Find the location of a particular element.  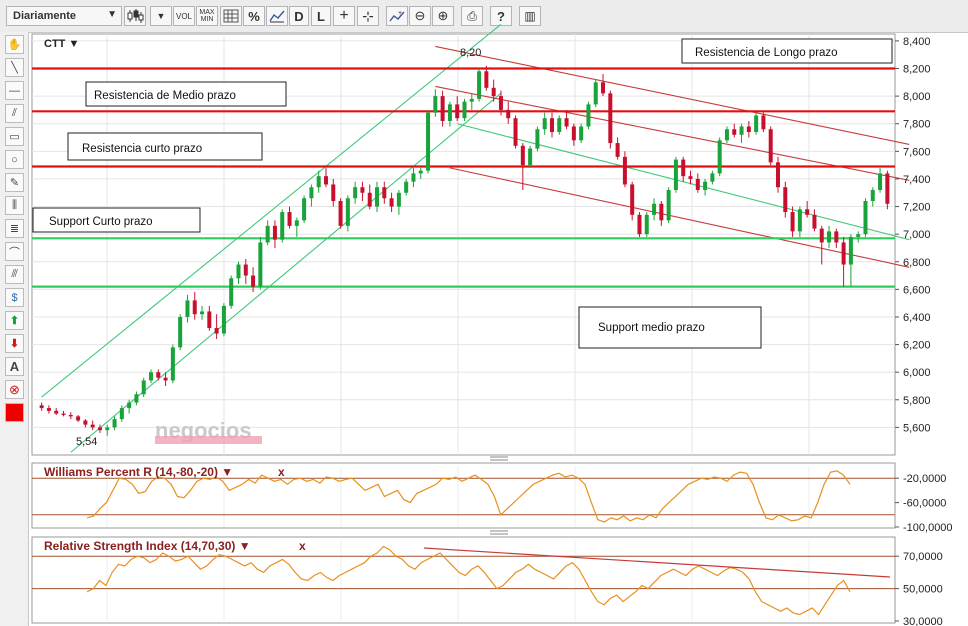

candlestick-type-button is located at coordinates (135, 16).